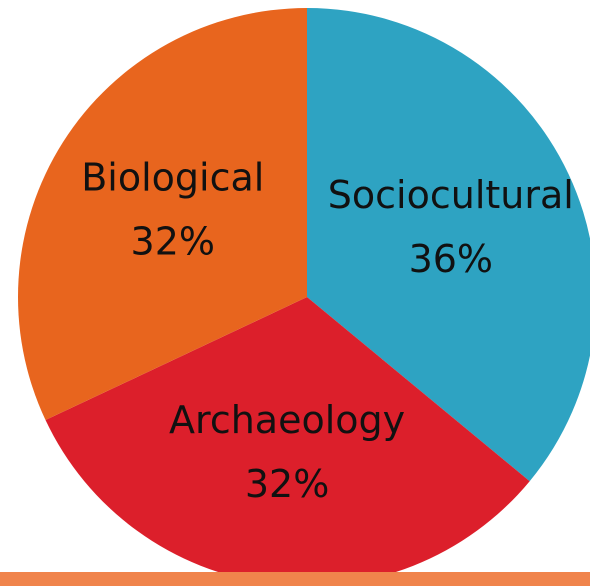 This screenshot has width=590, height=586. What do you see at coordinates (451, 259) in the screenshot?
I see `slice-value-label: 36%` at bounding box center [451, 259].